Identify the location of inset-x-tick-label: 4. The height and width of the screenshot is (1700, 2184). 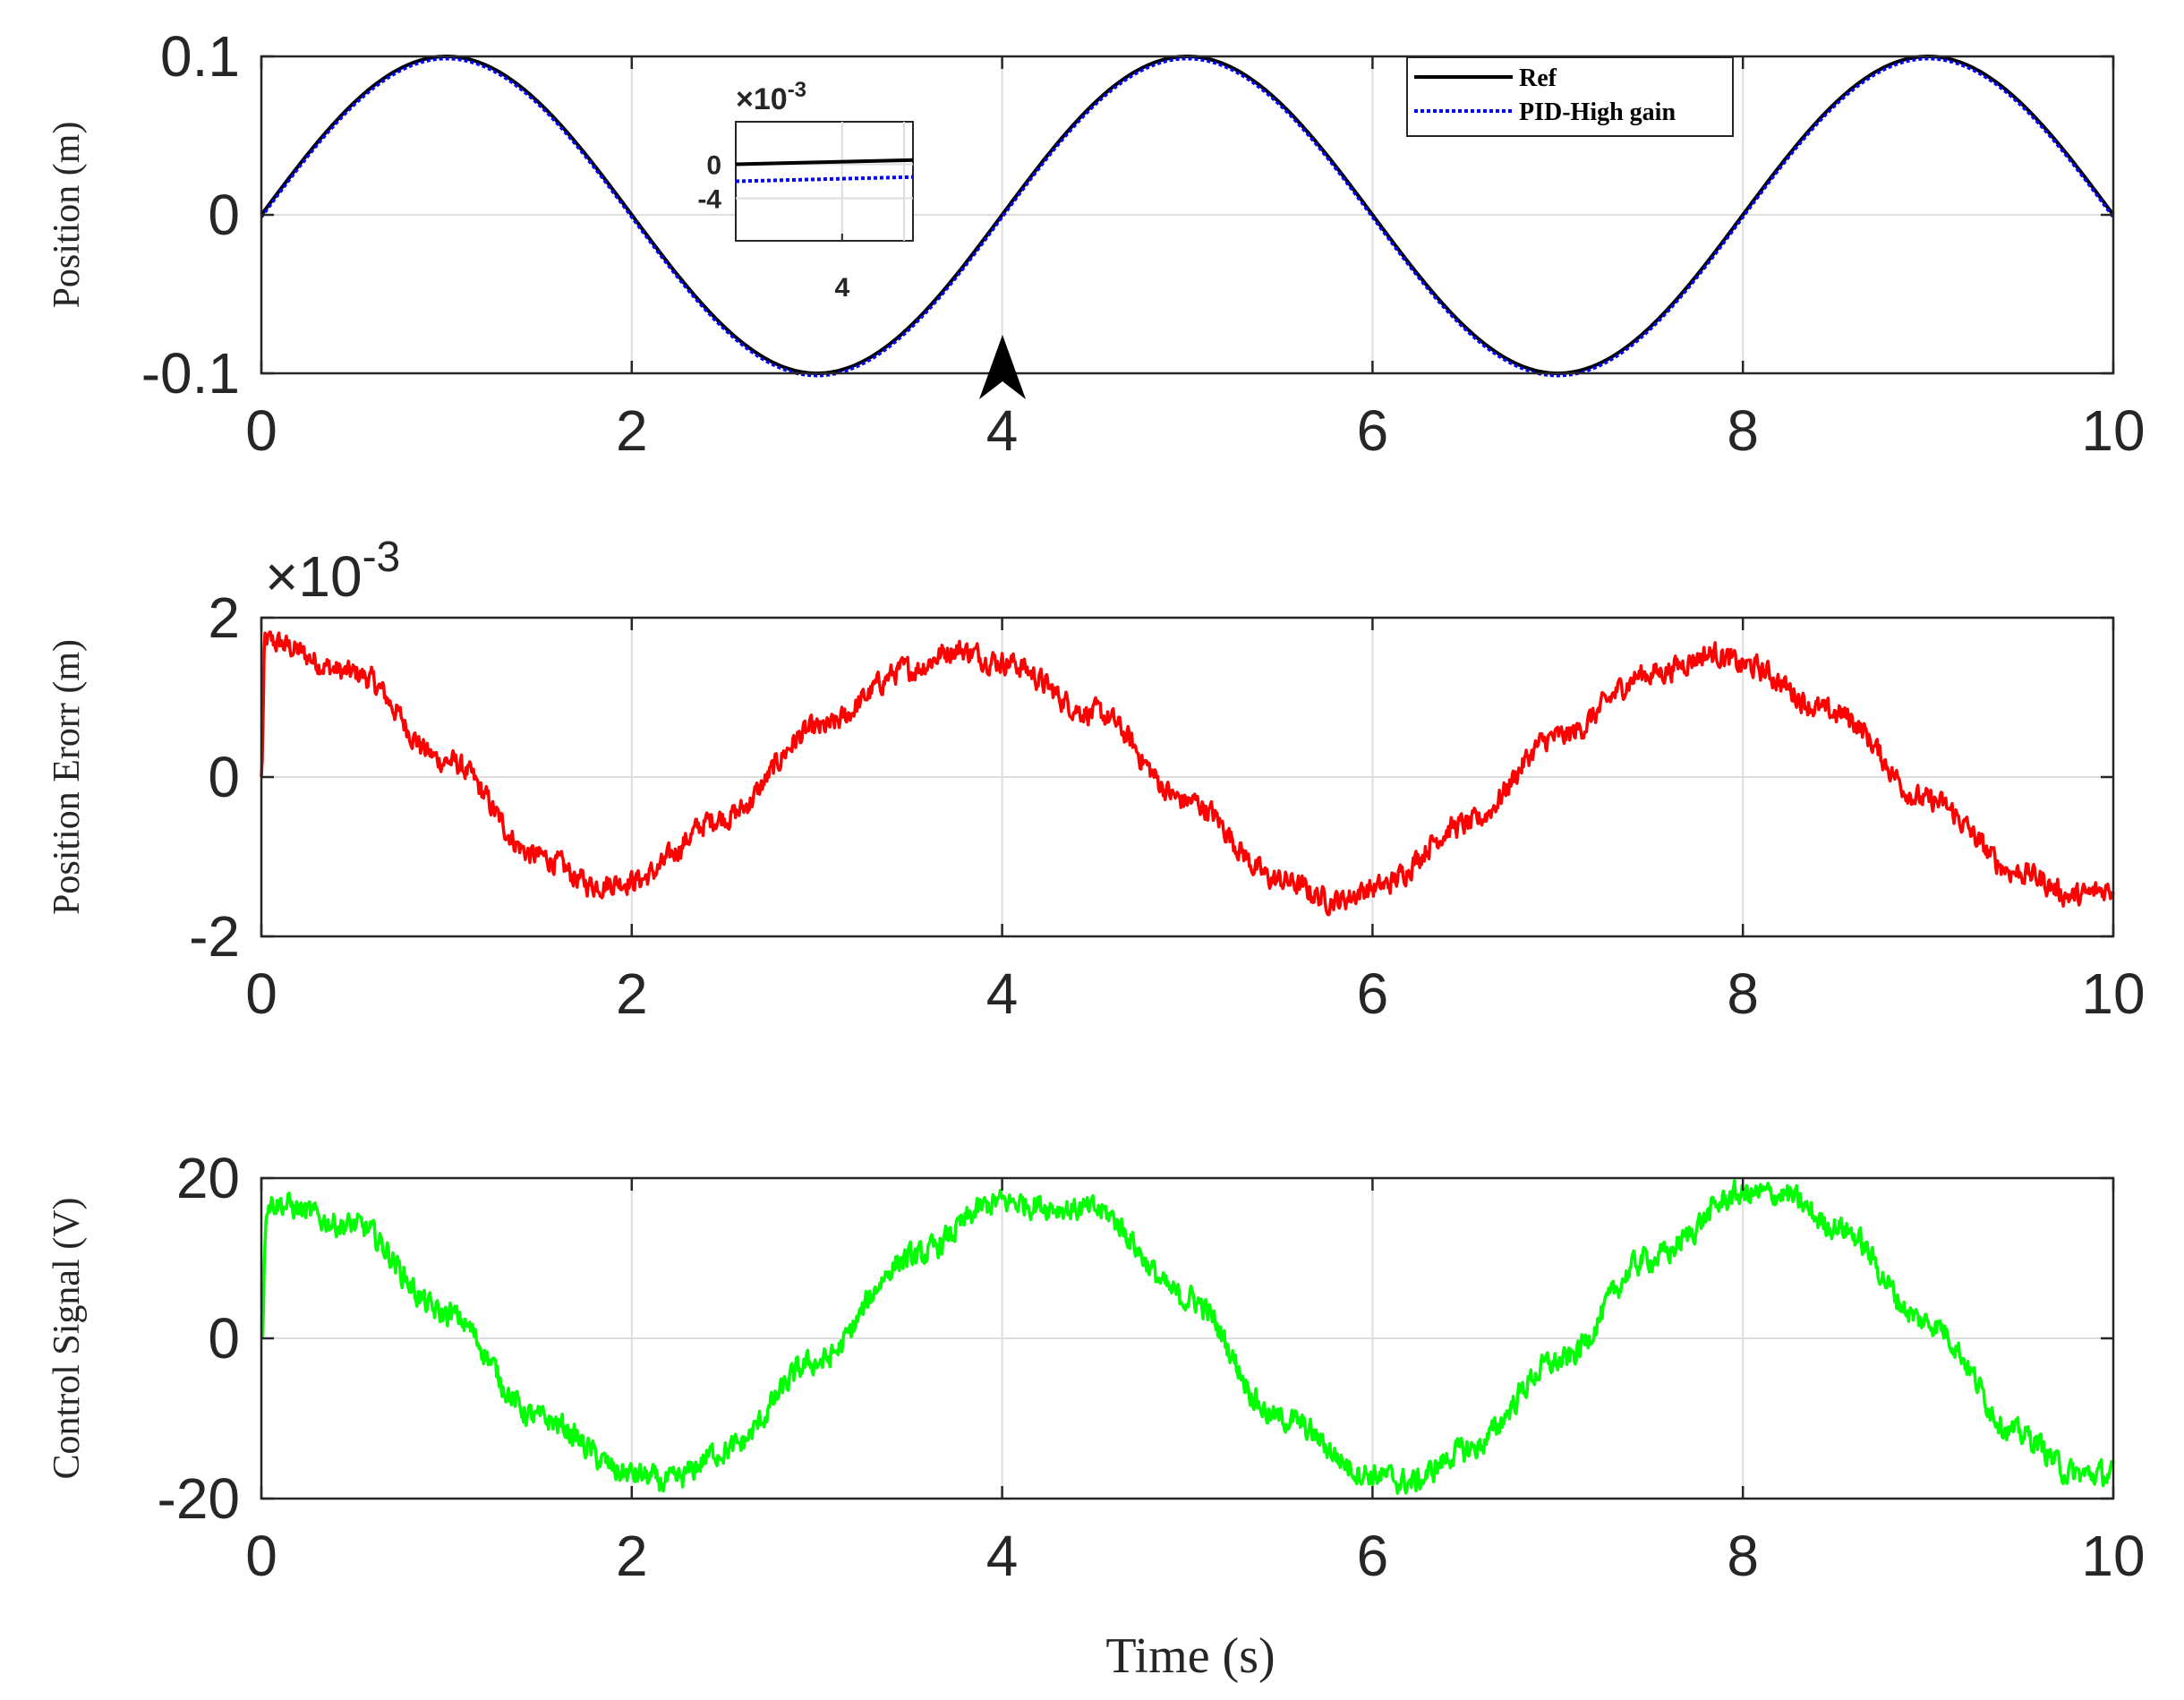
(841, 288).